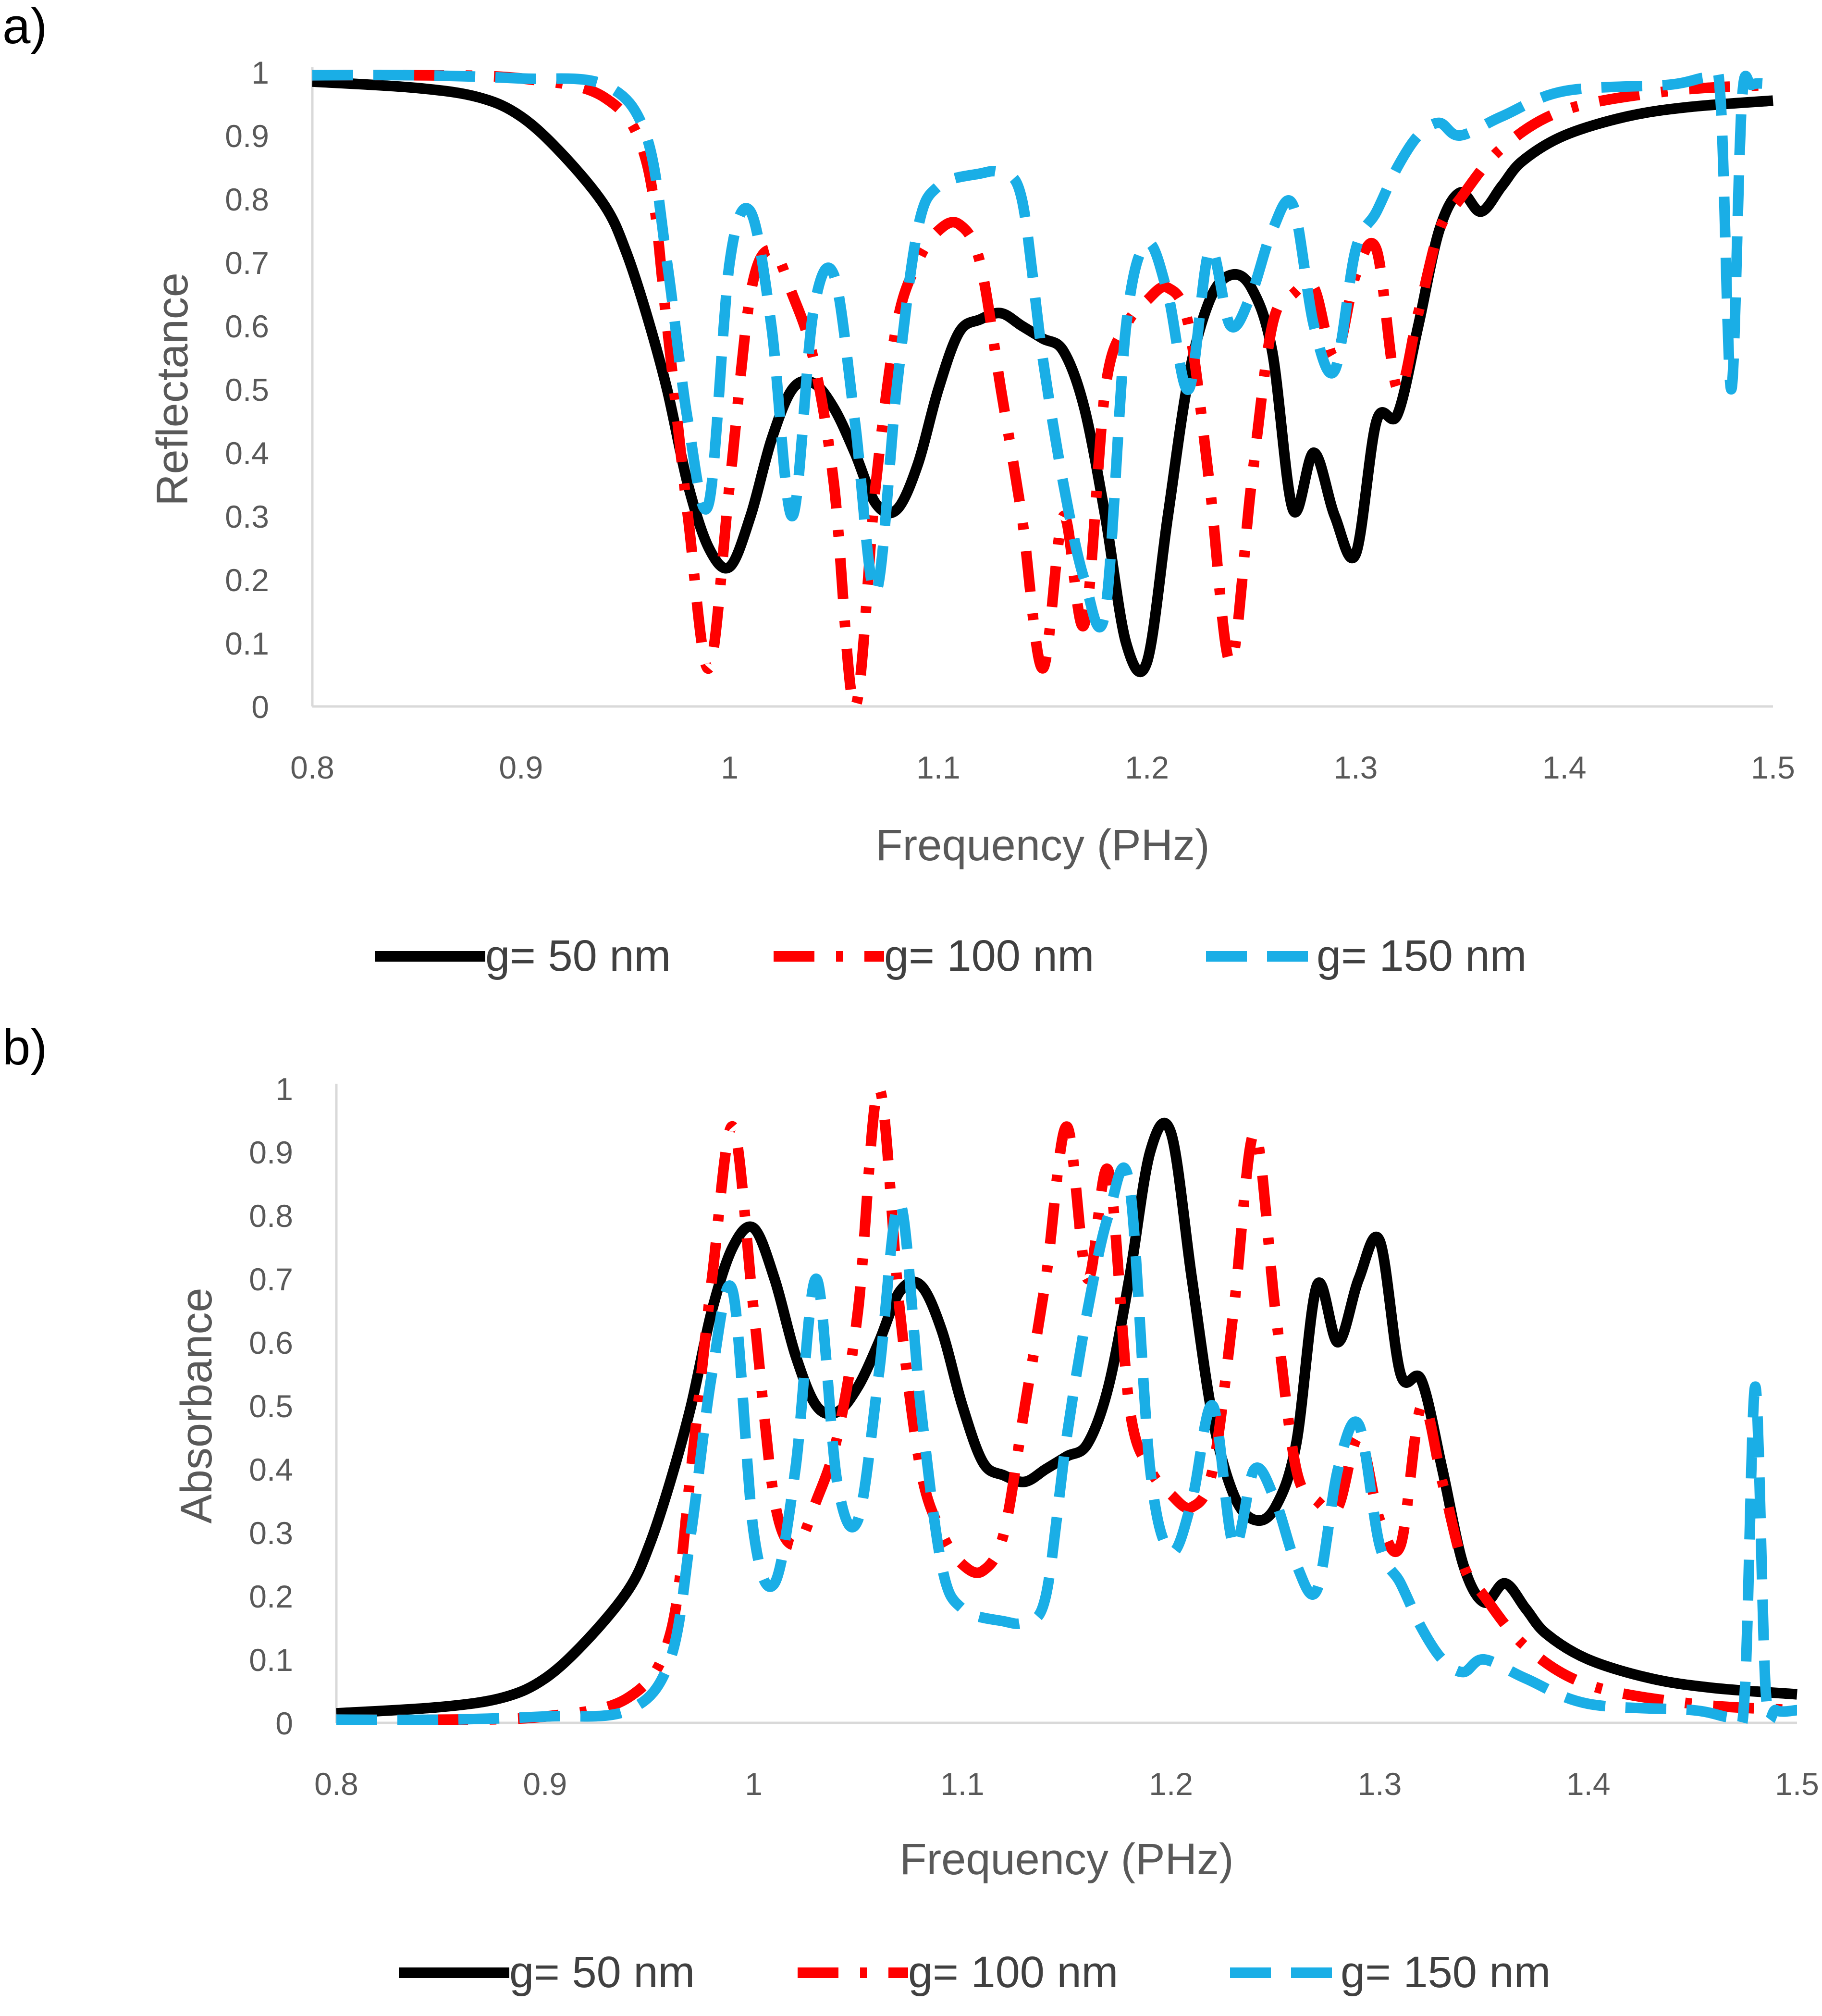 The image size is (1822, 2016). What do you see at coordinates (172, 389) in the screenshot?
I see `y-axis-title: Reflectance` at bounding box center [172, 389].